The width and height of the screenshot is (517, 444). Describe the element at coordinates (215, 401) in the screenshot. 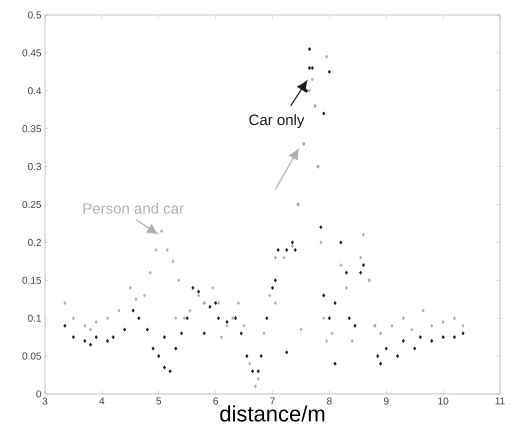

I see `x-tick-label: 6` at that location.